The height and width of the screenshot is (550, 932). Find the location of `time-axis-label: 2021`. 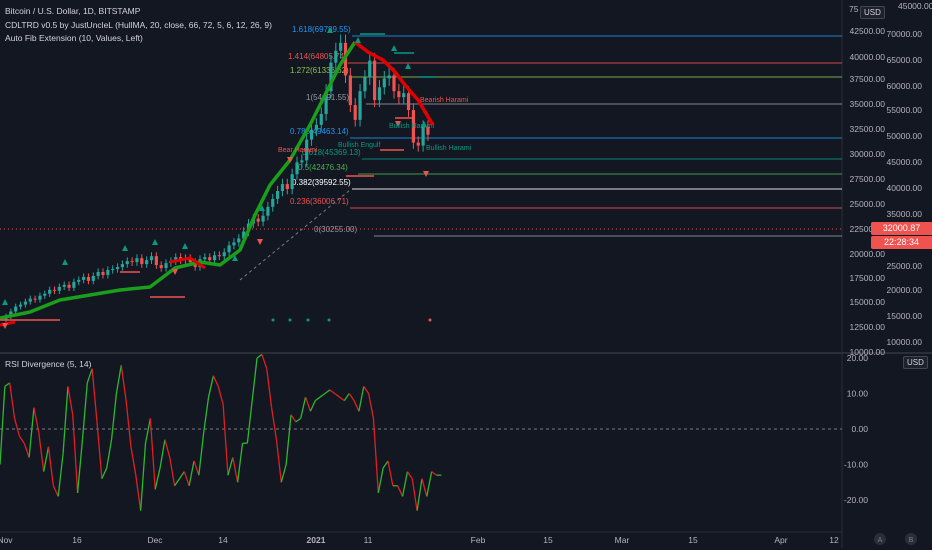

time-axis-label: 2021 is located at coordinates (316, 540).